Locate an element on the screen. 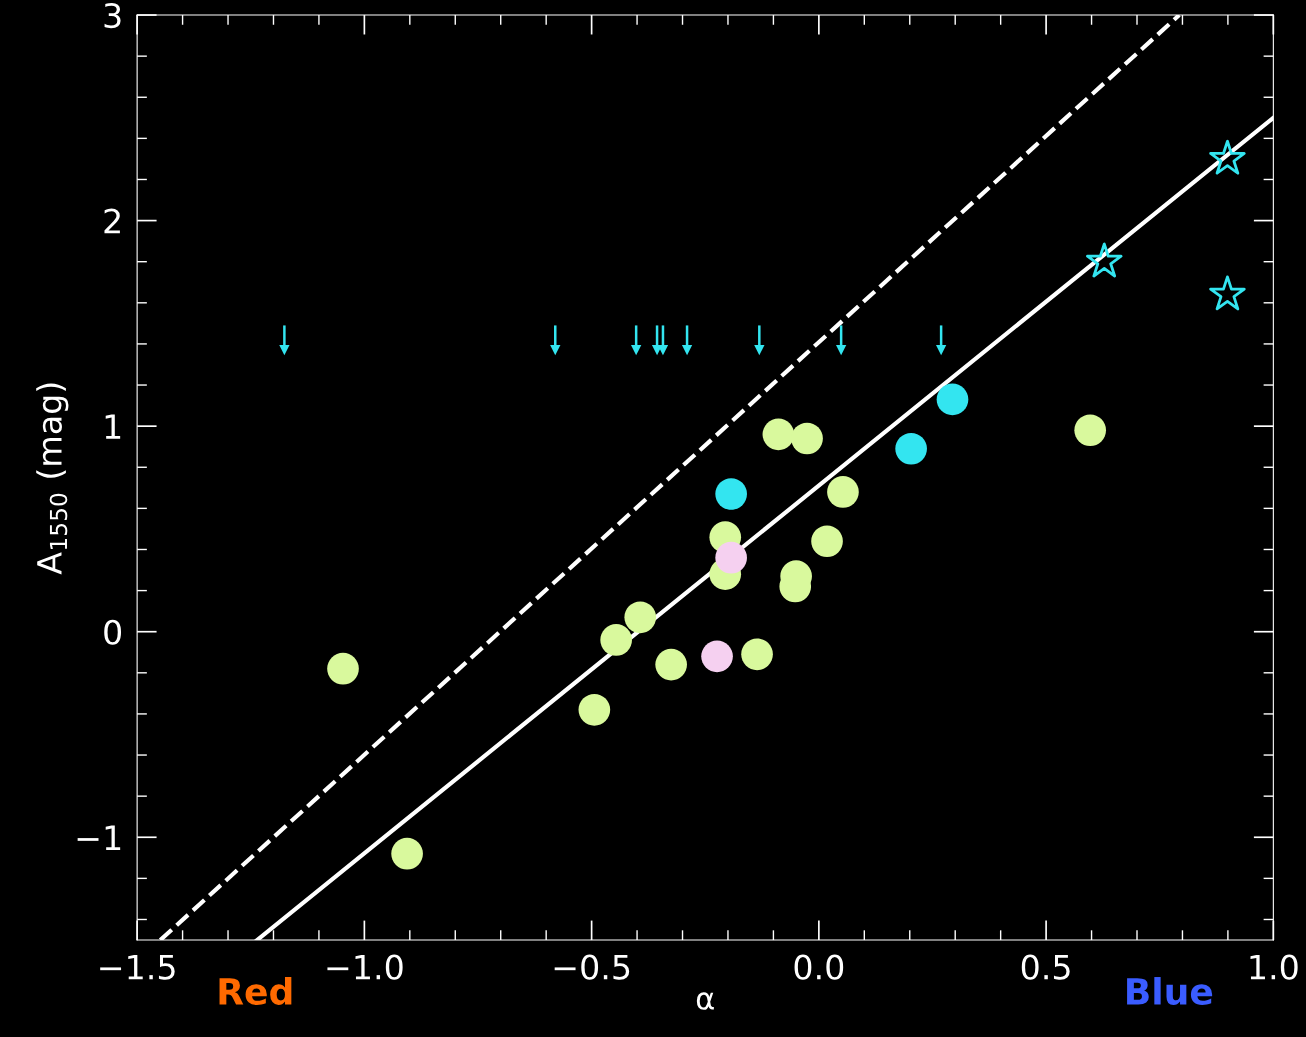  y-axis-title: A$_{1550}$ (mag) is located at coordinates (52, 479).